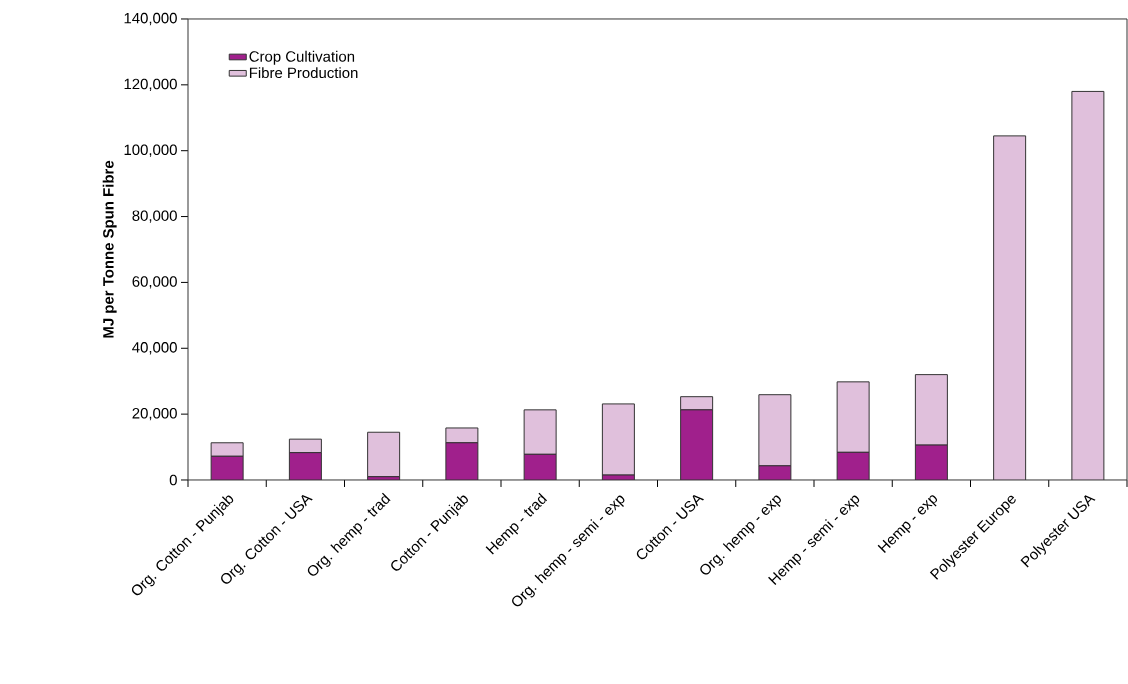 The height and width of the screenshot is (684, 1128). I want to click on y-tick-label: 140,000, so click(150, 19).